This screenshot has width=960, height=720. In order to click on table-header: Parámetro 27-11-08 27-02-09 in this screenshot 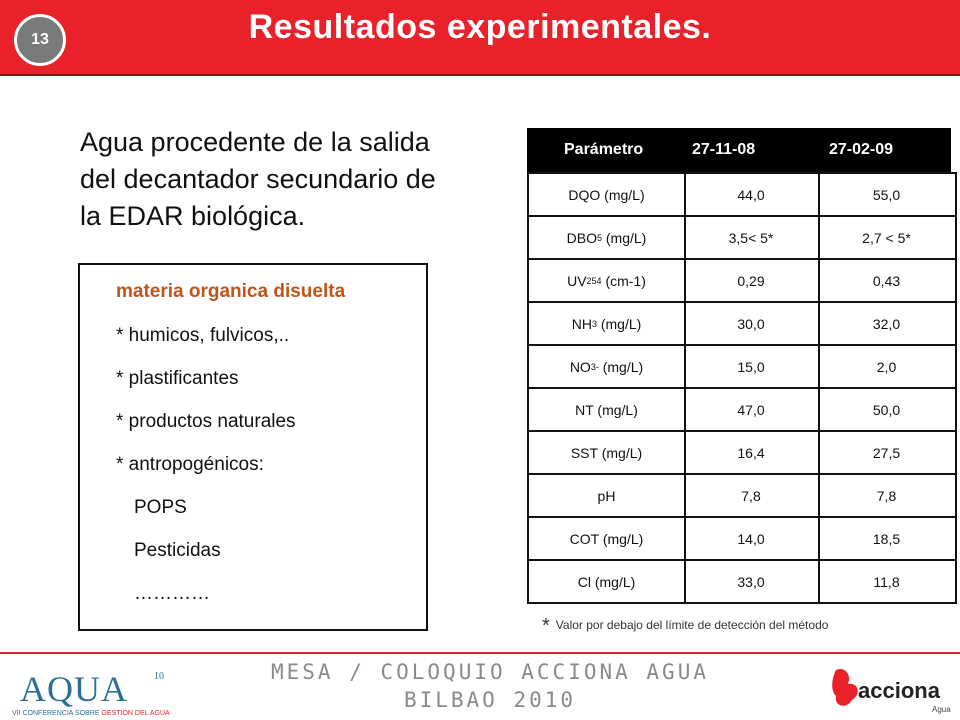, I will do `click(739, 150)`.